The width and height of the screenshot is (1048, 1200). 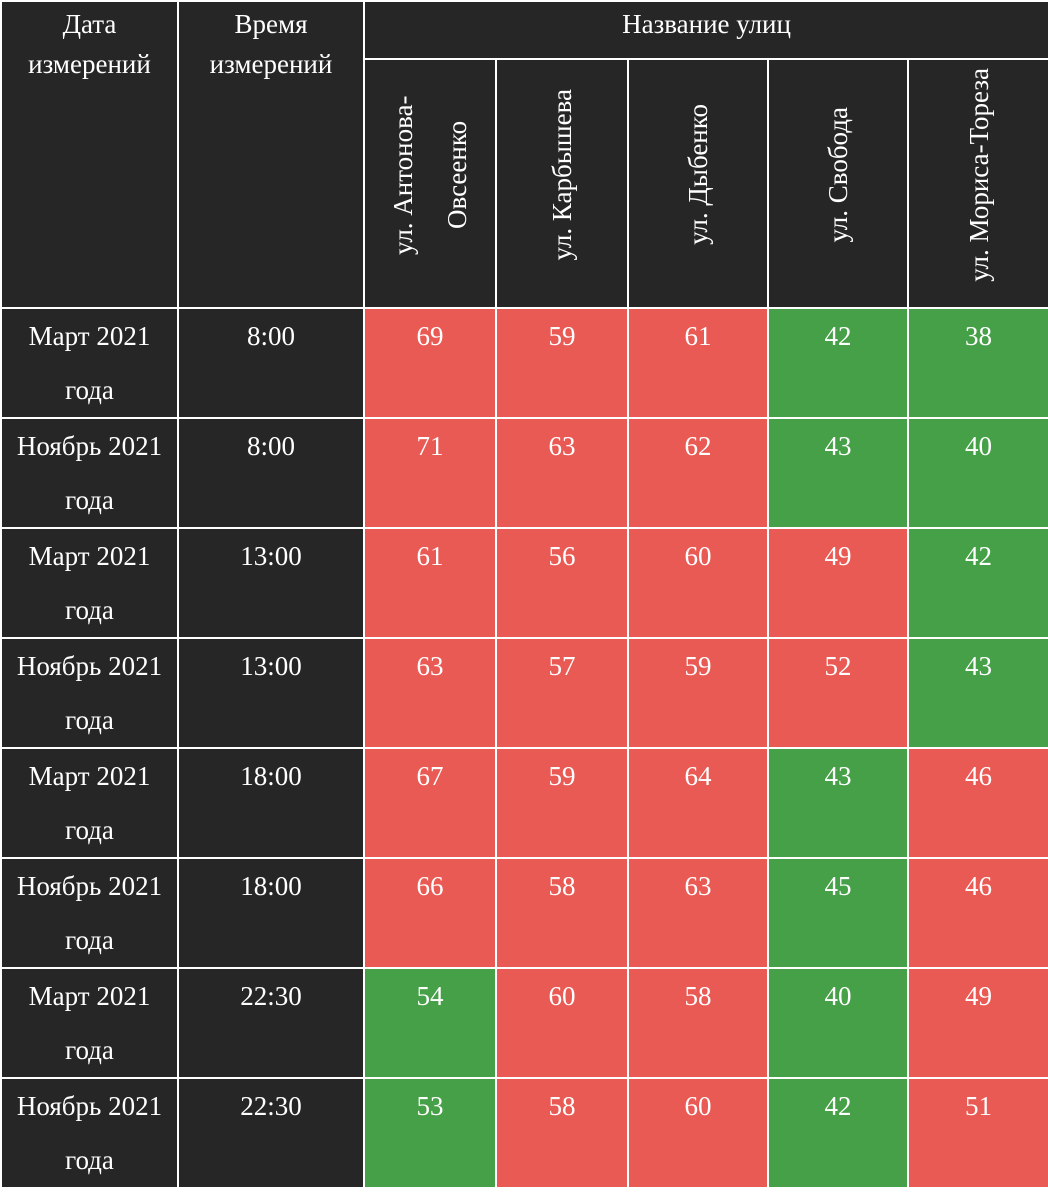 What do you see at coordinates (978, 174) in the screenshot?
I see `street-label: ул. Мориса-Тореза` at bounding box center [978, 174].